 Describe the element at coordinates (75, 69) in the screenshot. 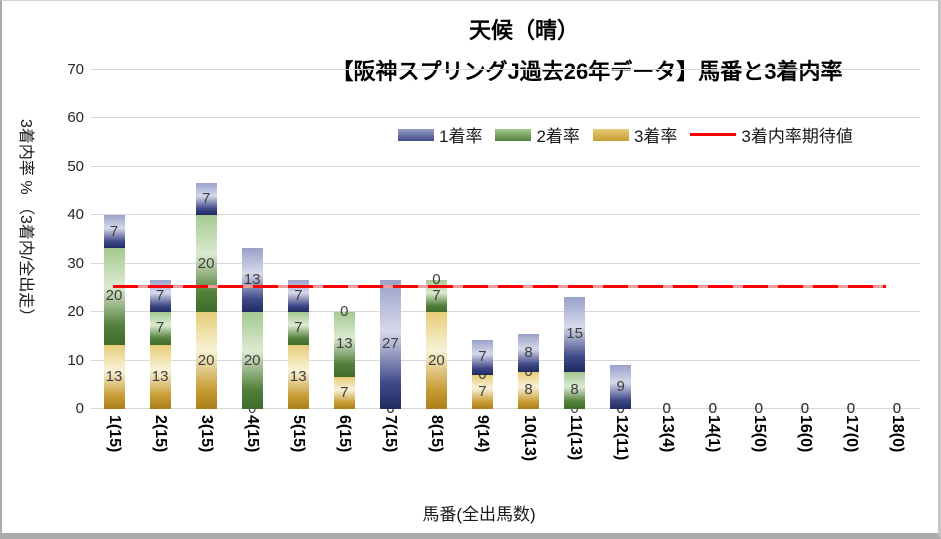

I see `y-tick-label-70: 70` at that location.